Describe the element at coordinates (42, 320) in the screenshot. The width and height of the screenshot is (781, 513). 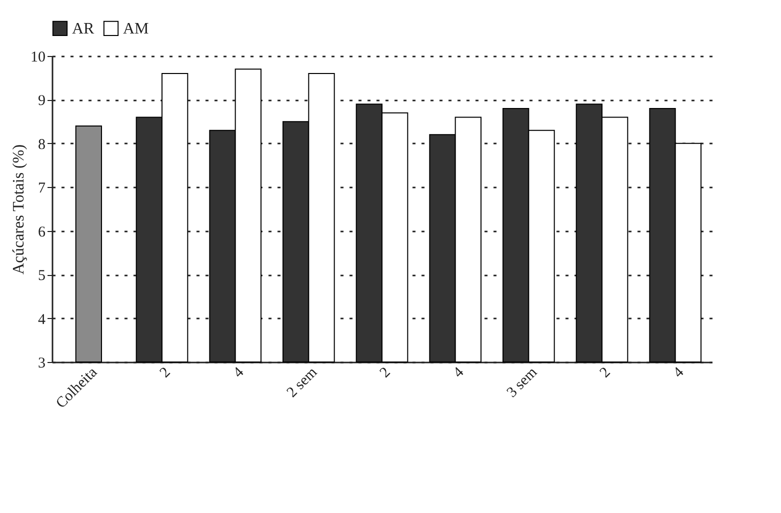
I see `y-tick-label: 4` at that location.